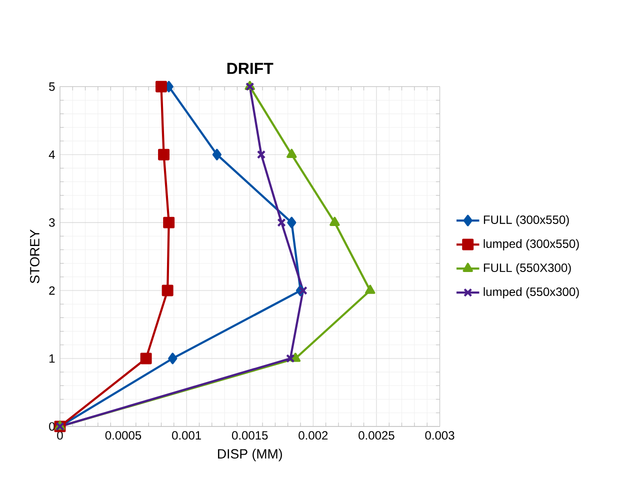 This screenshot has height=486, width=633. Describe the element at coordinates (531, 292) in the screenshot. I see `legend-label: lumped (550x300)` at that location.